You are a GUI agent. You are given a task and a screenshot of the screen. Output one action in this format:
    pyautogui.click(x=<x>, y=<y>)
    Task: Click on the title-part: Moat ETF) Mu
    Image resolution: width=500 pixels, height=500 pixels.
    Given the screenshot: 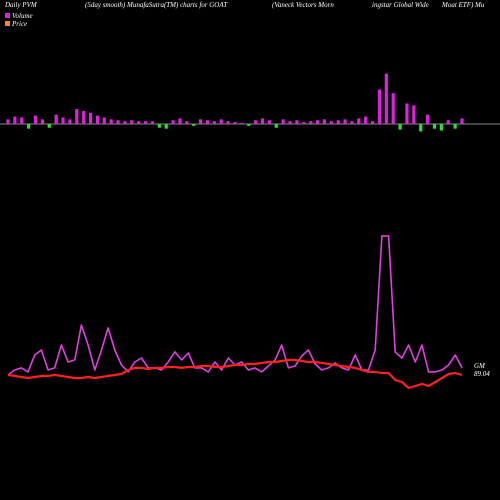 What is the action you would take?
    pyautogui.click(x=463, y=5)
    